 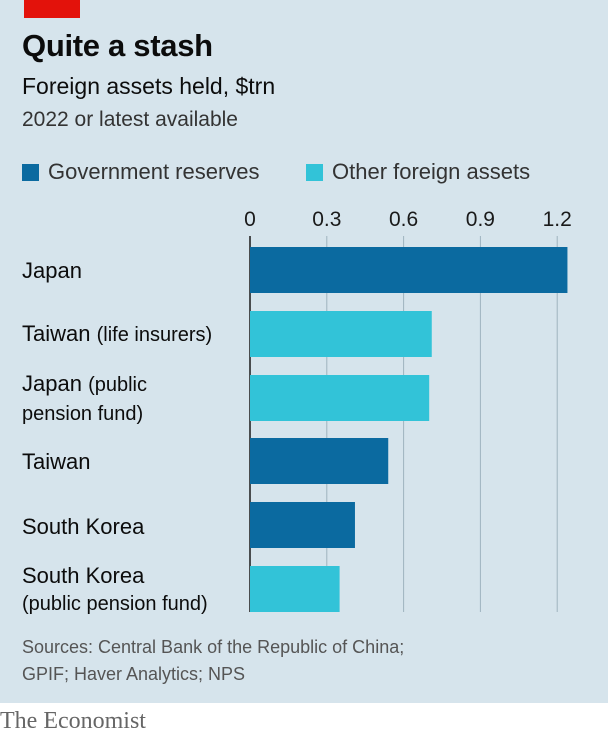 I want to click on legend-label-government-reserves: Government reserves, so click(x=154, y=171).